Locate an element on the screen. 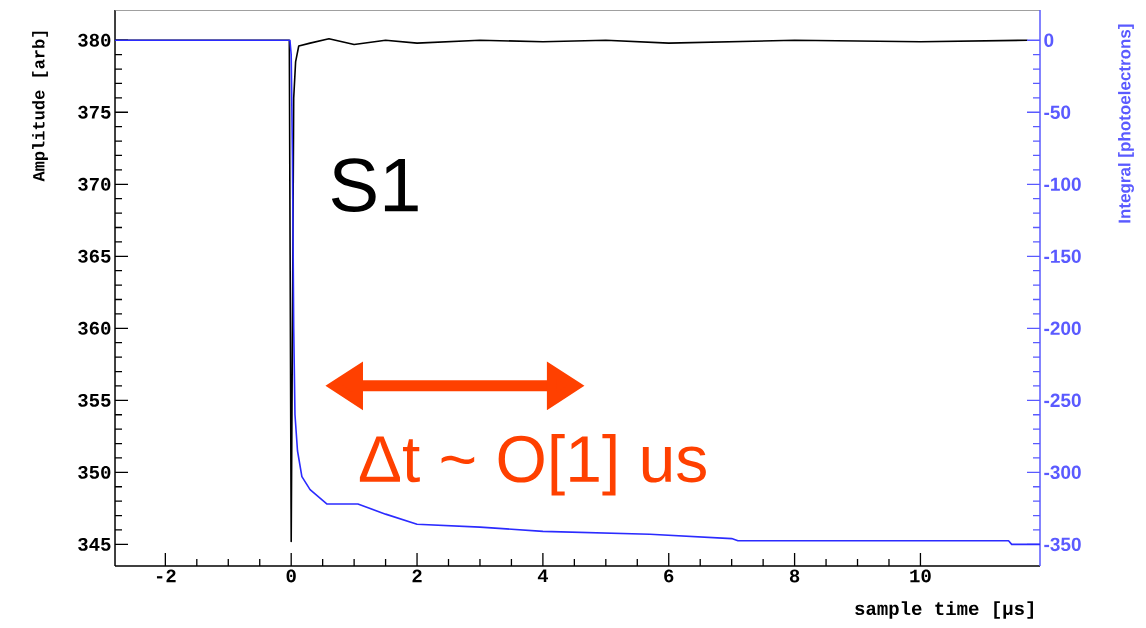  y2-tick-label: -150 is located at coordinates (1062, 256).